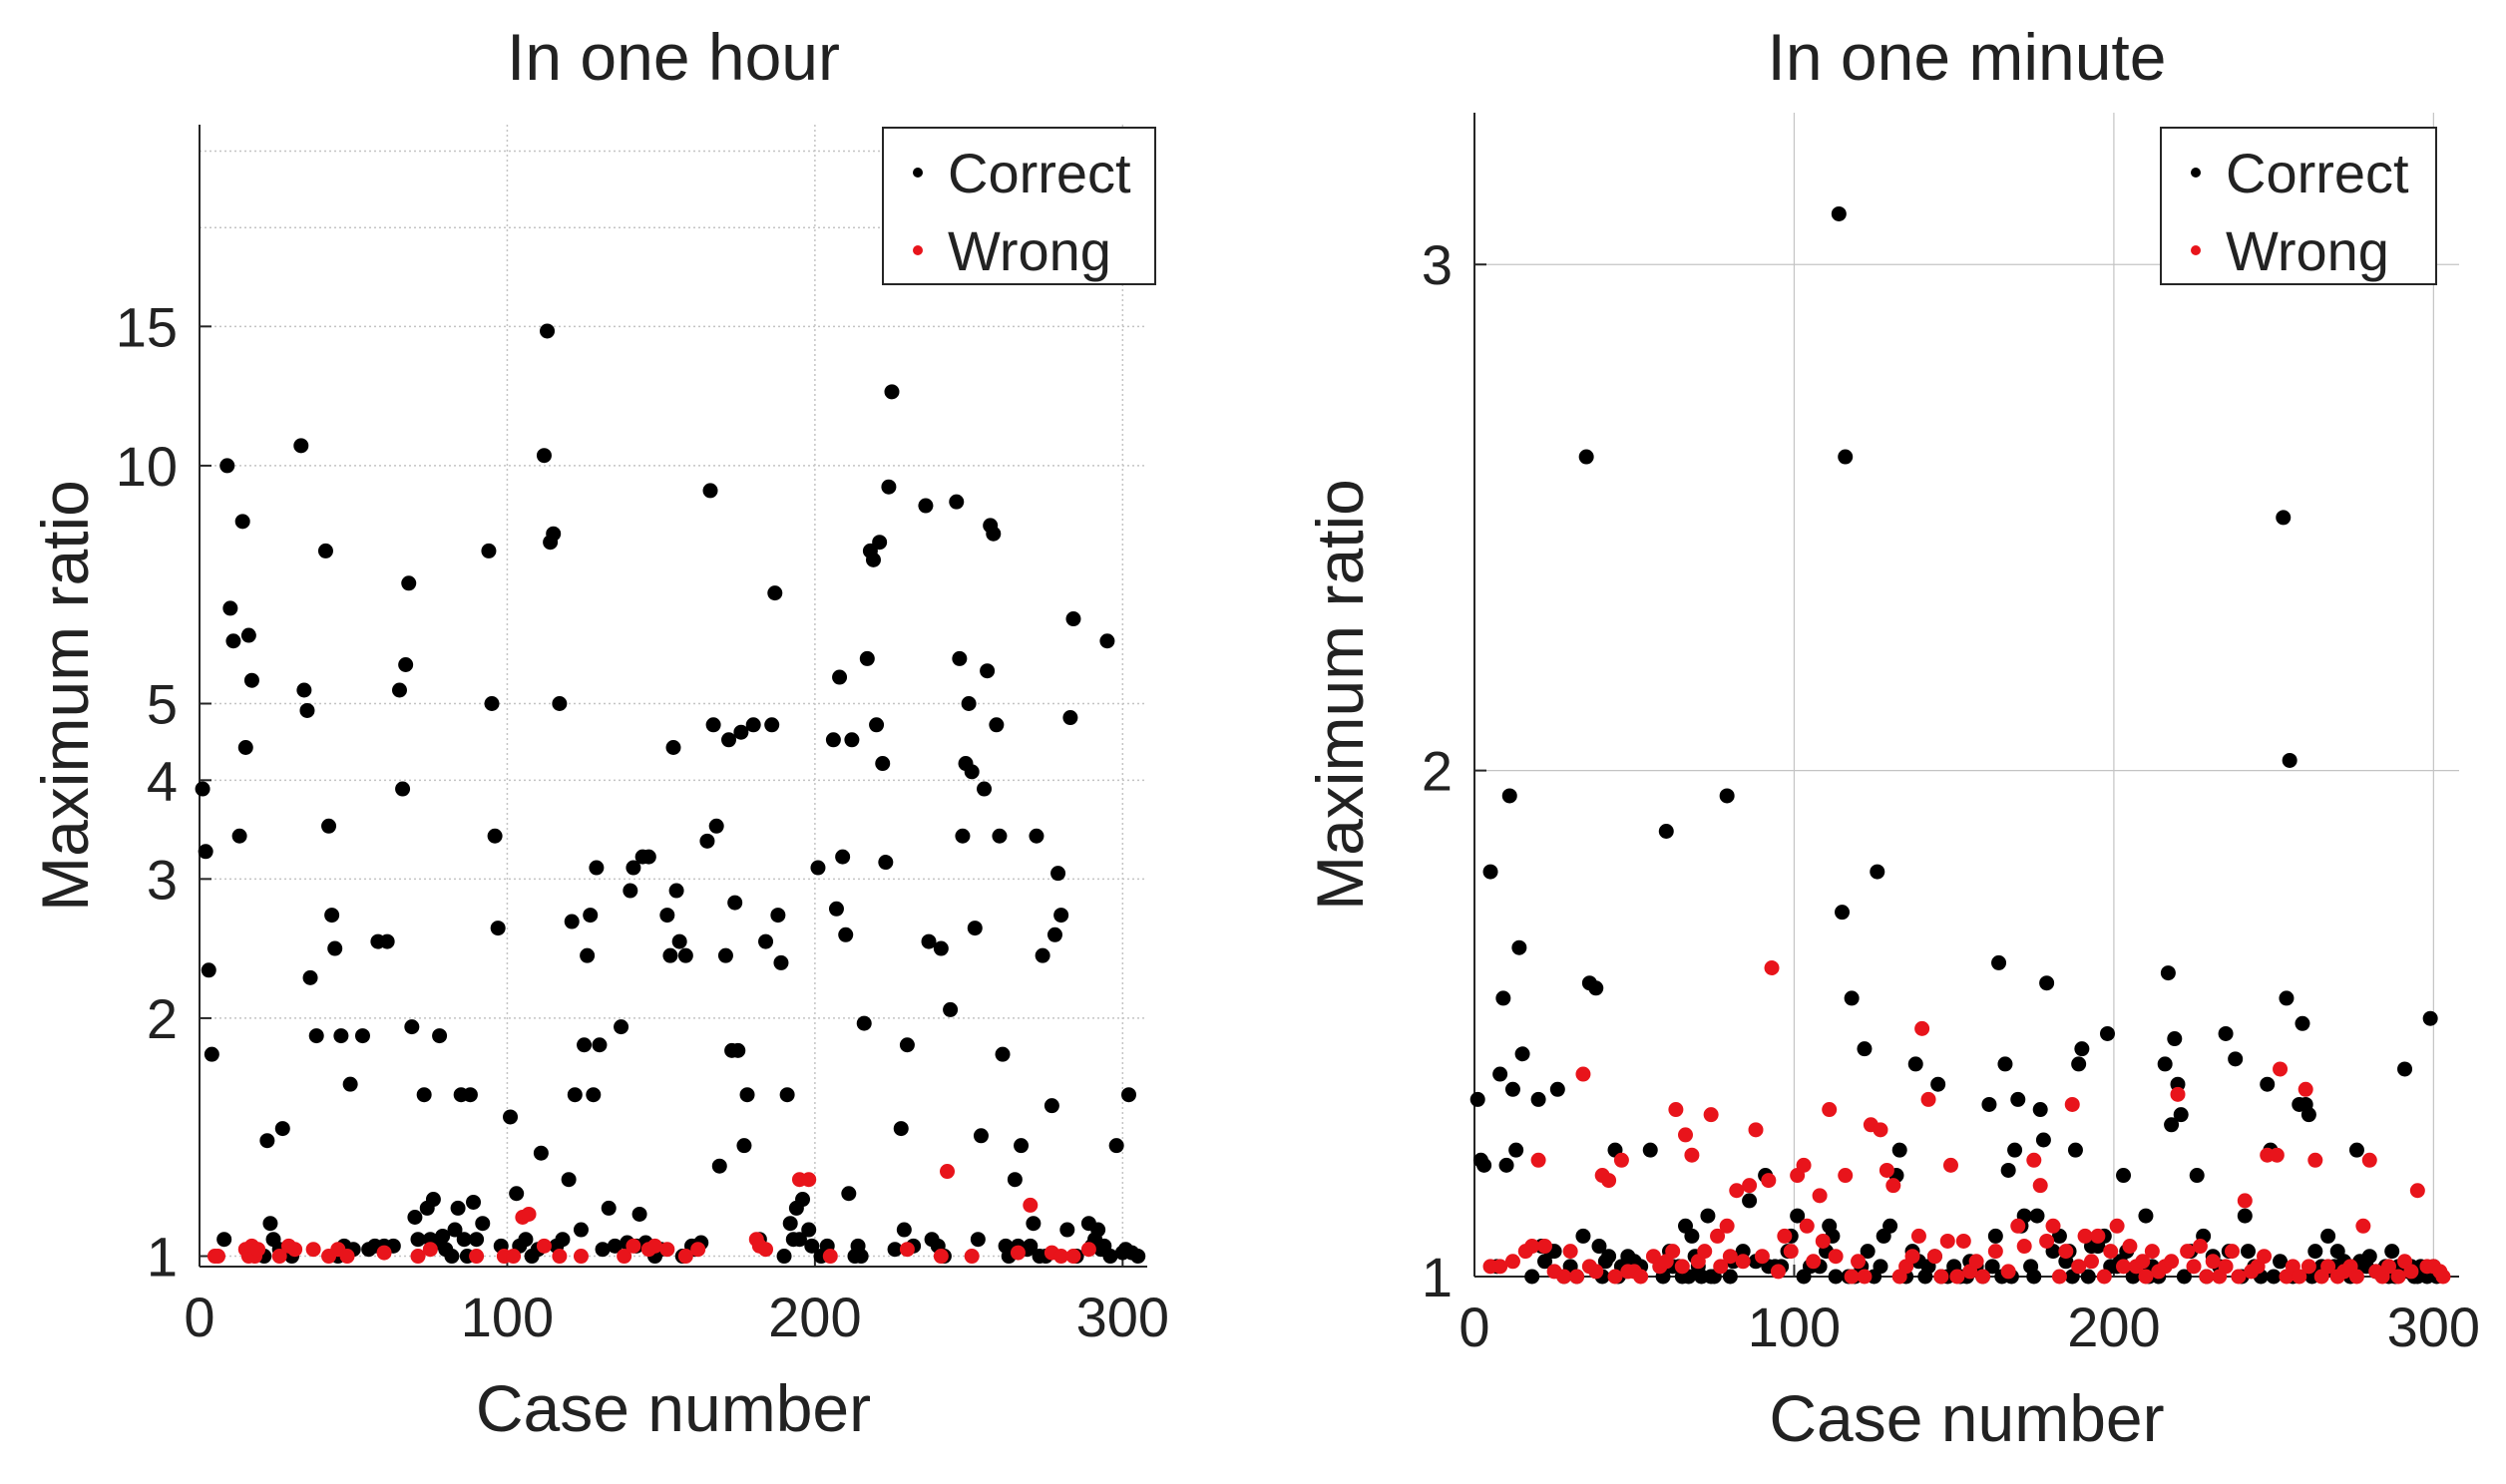  What do you see at coordinates (1340, 695) in the screenshot?
I see `y-axis-label: Maximum ratio` at bounding box center [1340, 695].